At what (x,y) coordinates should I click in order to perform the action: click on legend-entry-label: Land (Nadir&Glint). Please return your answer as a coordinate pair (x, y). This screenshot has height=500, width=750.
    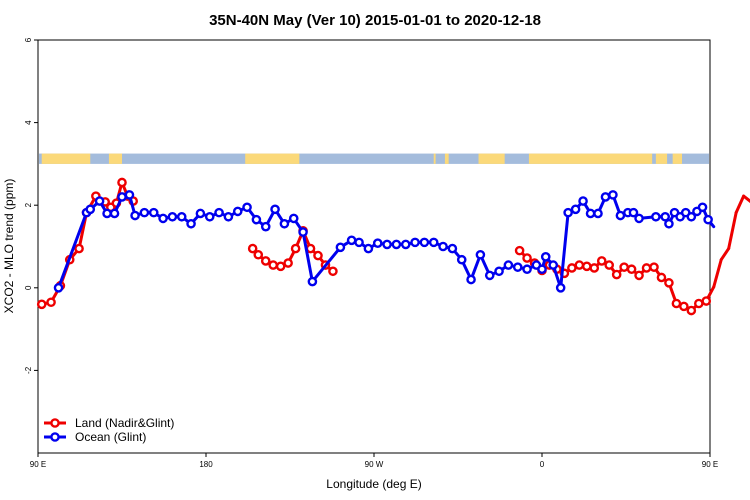
    Looking at the image, I should click on (124, 423).